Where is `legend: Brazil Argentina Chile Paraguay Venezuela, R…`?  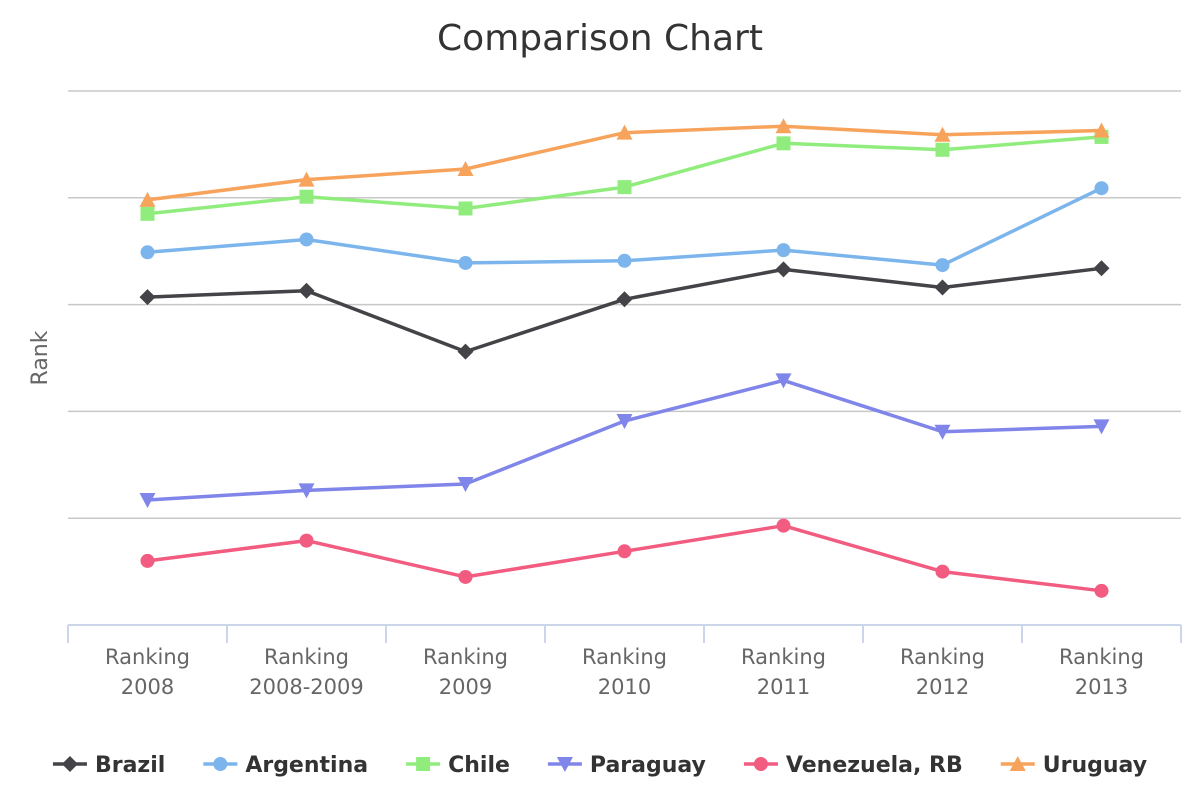 legend: Brazil Argentina Chile Paraguay Venezuela, R… is located at coordinates (599, 765).